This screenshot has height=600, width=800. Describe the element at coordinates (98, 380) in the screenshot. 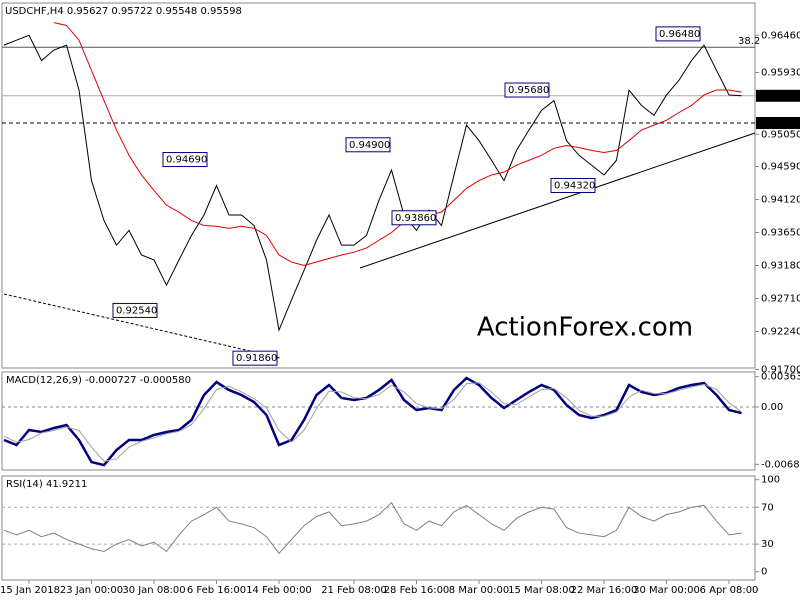

I see `macd-title: MACD(12,26,9) -0.000727 -0.000580` at that location.